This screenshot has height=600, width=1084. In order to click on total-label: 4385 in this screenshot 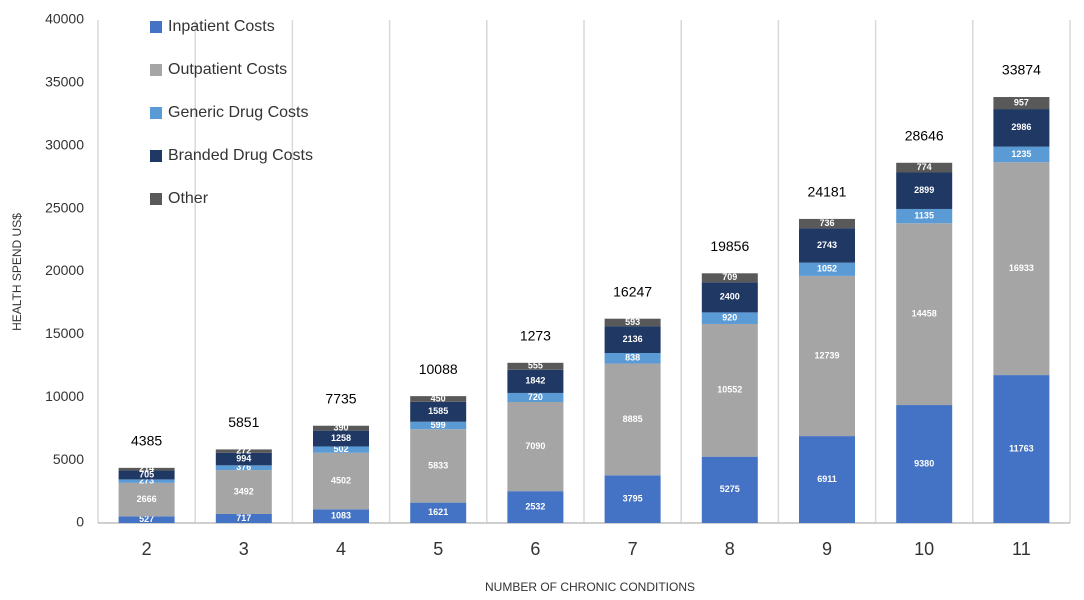, I will do `click(146, 441)`.